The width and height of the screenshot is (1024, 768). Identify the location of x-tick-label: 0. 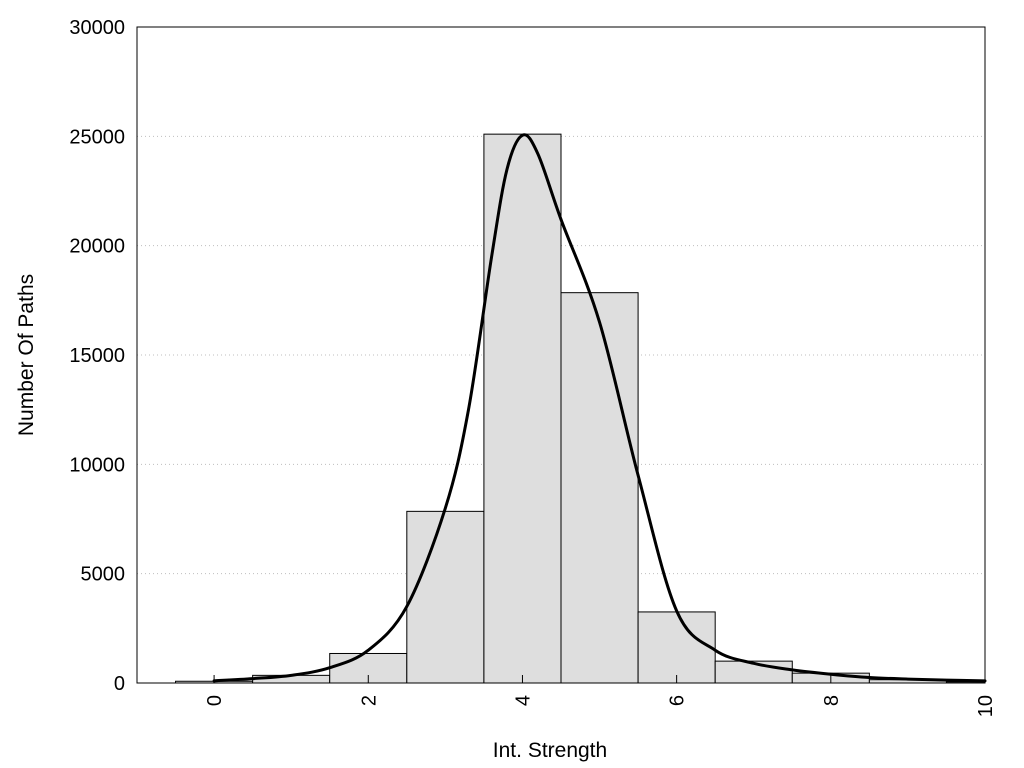
(215, 700).